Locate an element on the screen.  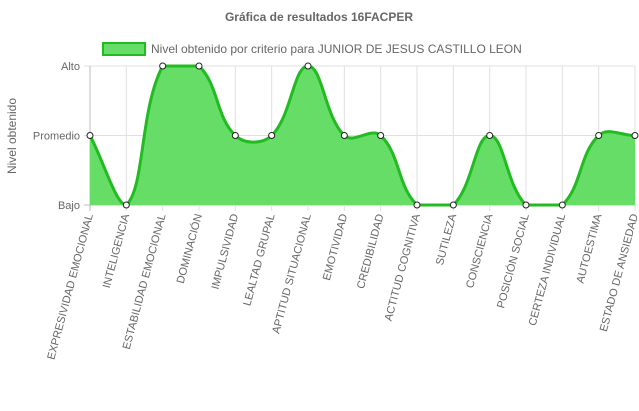
y-tick-label: Bajo is located at coordinates (69, 206).